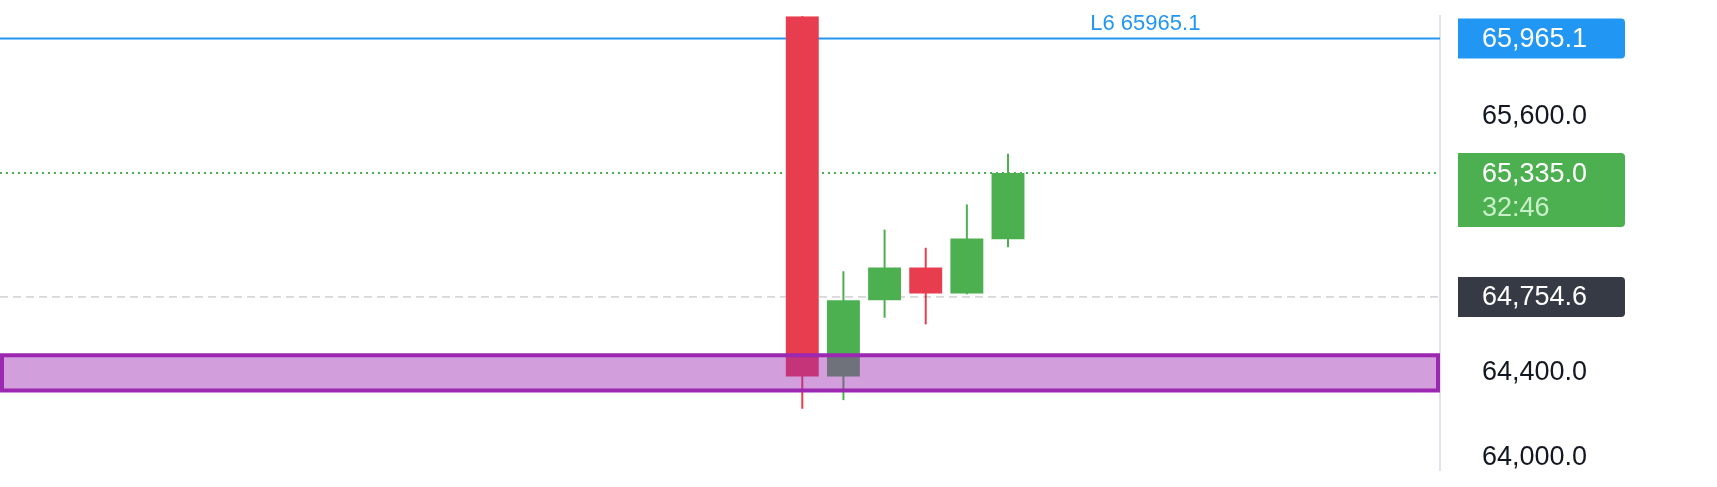  Describe the element at coordinates (1535, 38) in the screenshot. I see `ref-line-label: 65,965.1` at that location.